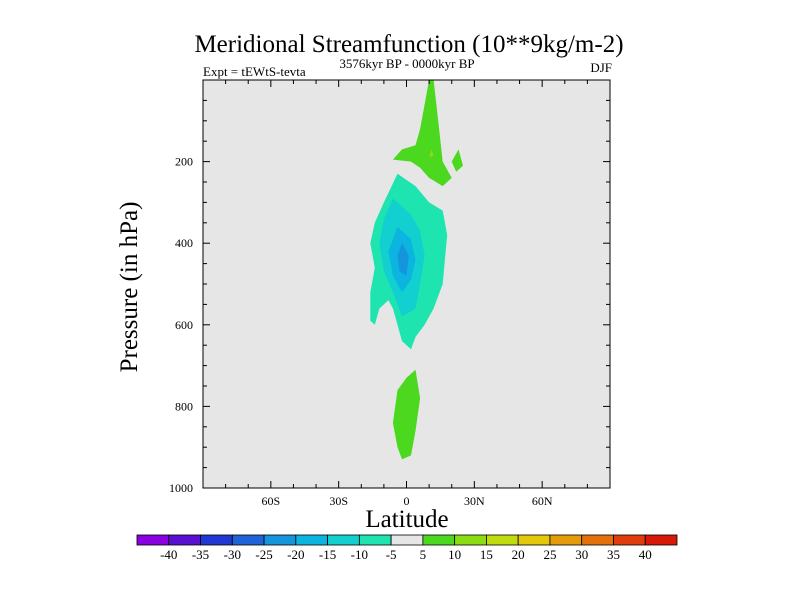  Describe the element at coordinates (232, 554) in the screenshot. I see `colorbar-label: -30` at that location.